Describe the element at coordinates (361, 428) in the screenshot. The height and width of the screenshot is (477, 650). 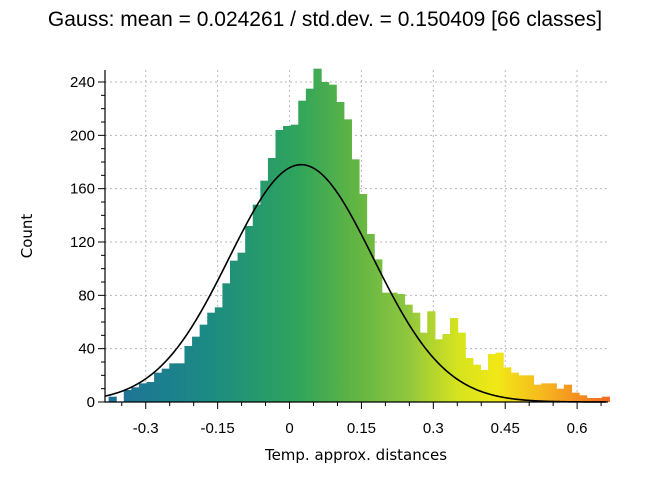
I see `x-tick-label: 0.15` at that location.